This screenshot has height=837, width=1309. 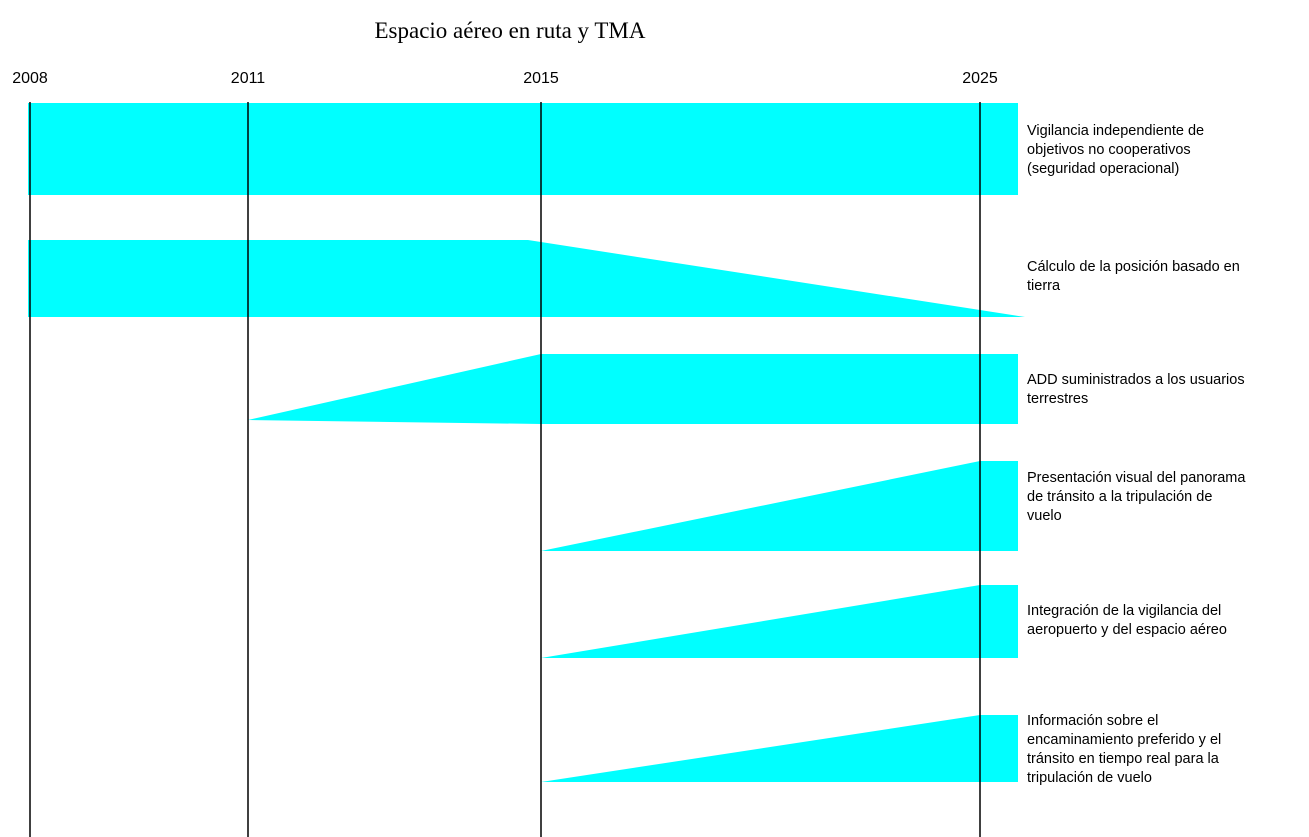 What do you see at coordinates (510, 30) in the screenshot?
I see `diagram-title: Espacio aéreo en ruta y TMA` at bounding box center [510, 30].